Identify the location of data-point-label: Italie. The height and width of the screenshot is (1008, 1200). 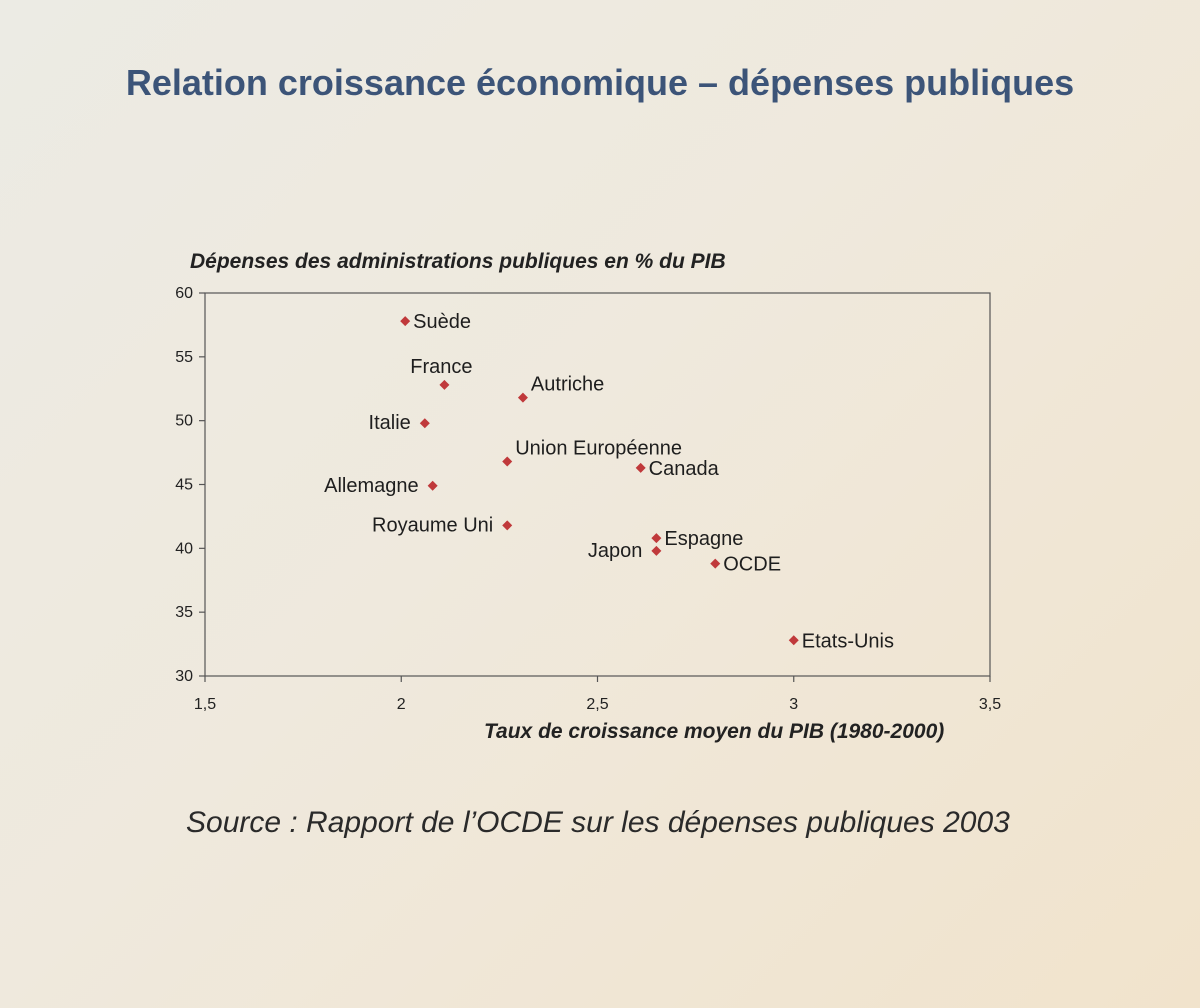
(390, 423).